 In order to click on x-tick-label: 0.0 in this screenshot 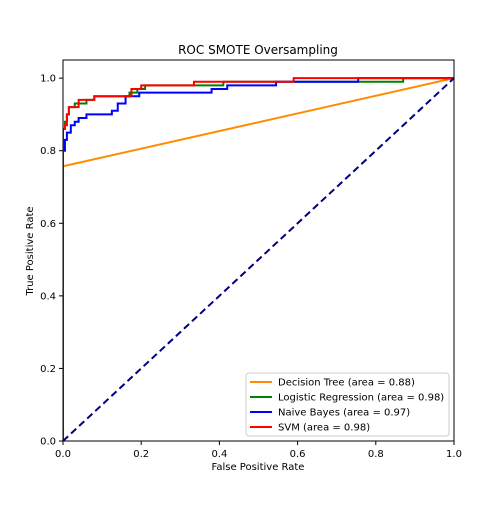, I will do `click(63, 454)`.